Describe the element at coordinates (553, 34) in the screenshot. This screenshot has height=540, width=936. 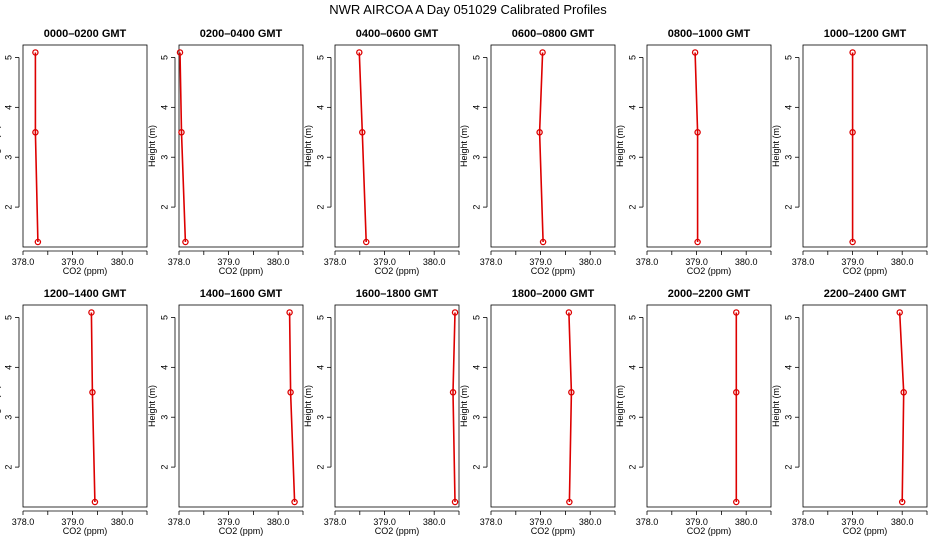
I see `panel-title: 0600–0800 GMT` at that location.